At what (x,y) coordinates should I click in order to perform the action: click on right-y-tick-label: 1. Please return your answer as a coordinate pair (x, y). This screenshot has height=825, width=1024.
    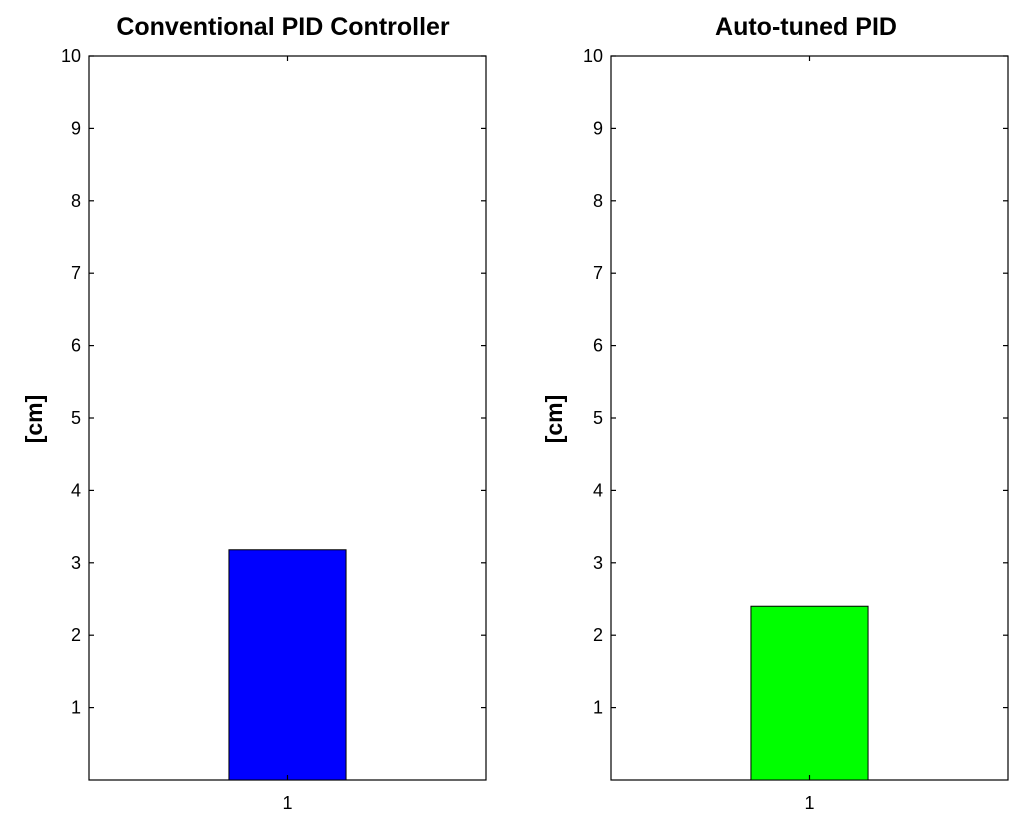
    Looking at the image, I should click on (598, 708).